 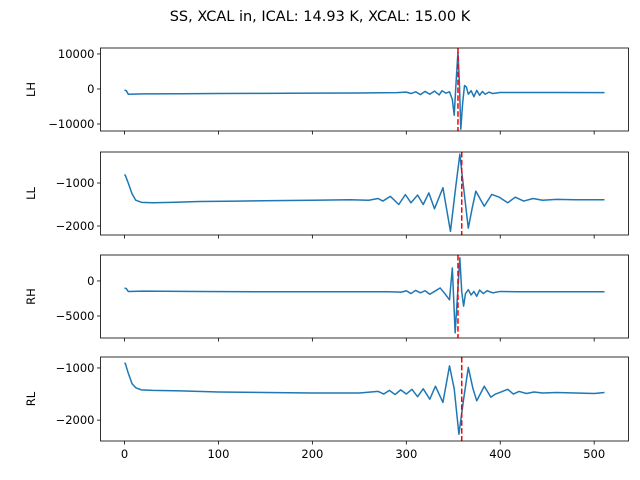 What do you see at coordinates (31, 193) in the screenshot?
I see `y-axis-label: LL` at bounding box center [31, 193].